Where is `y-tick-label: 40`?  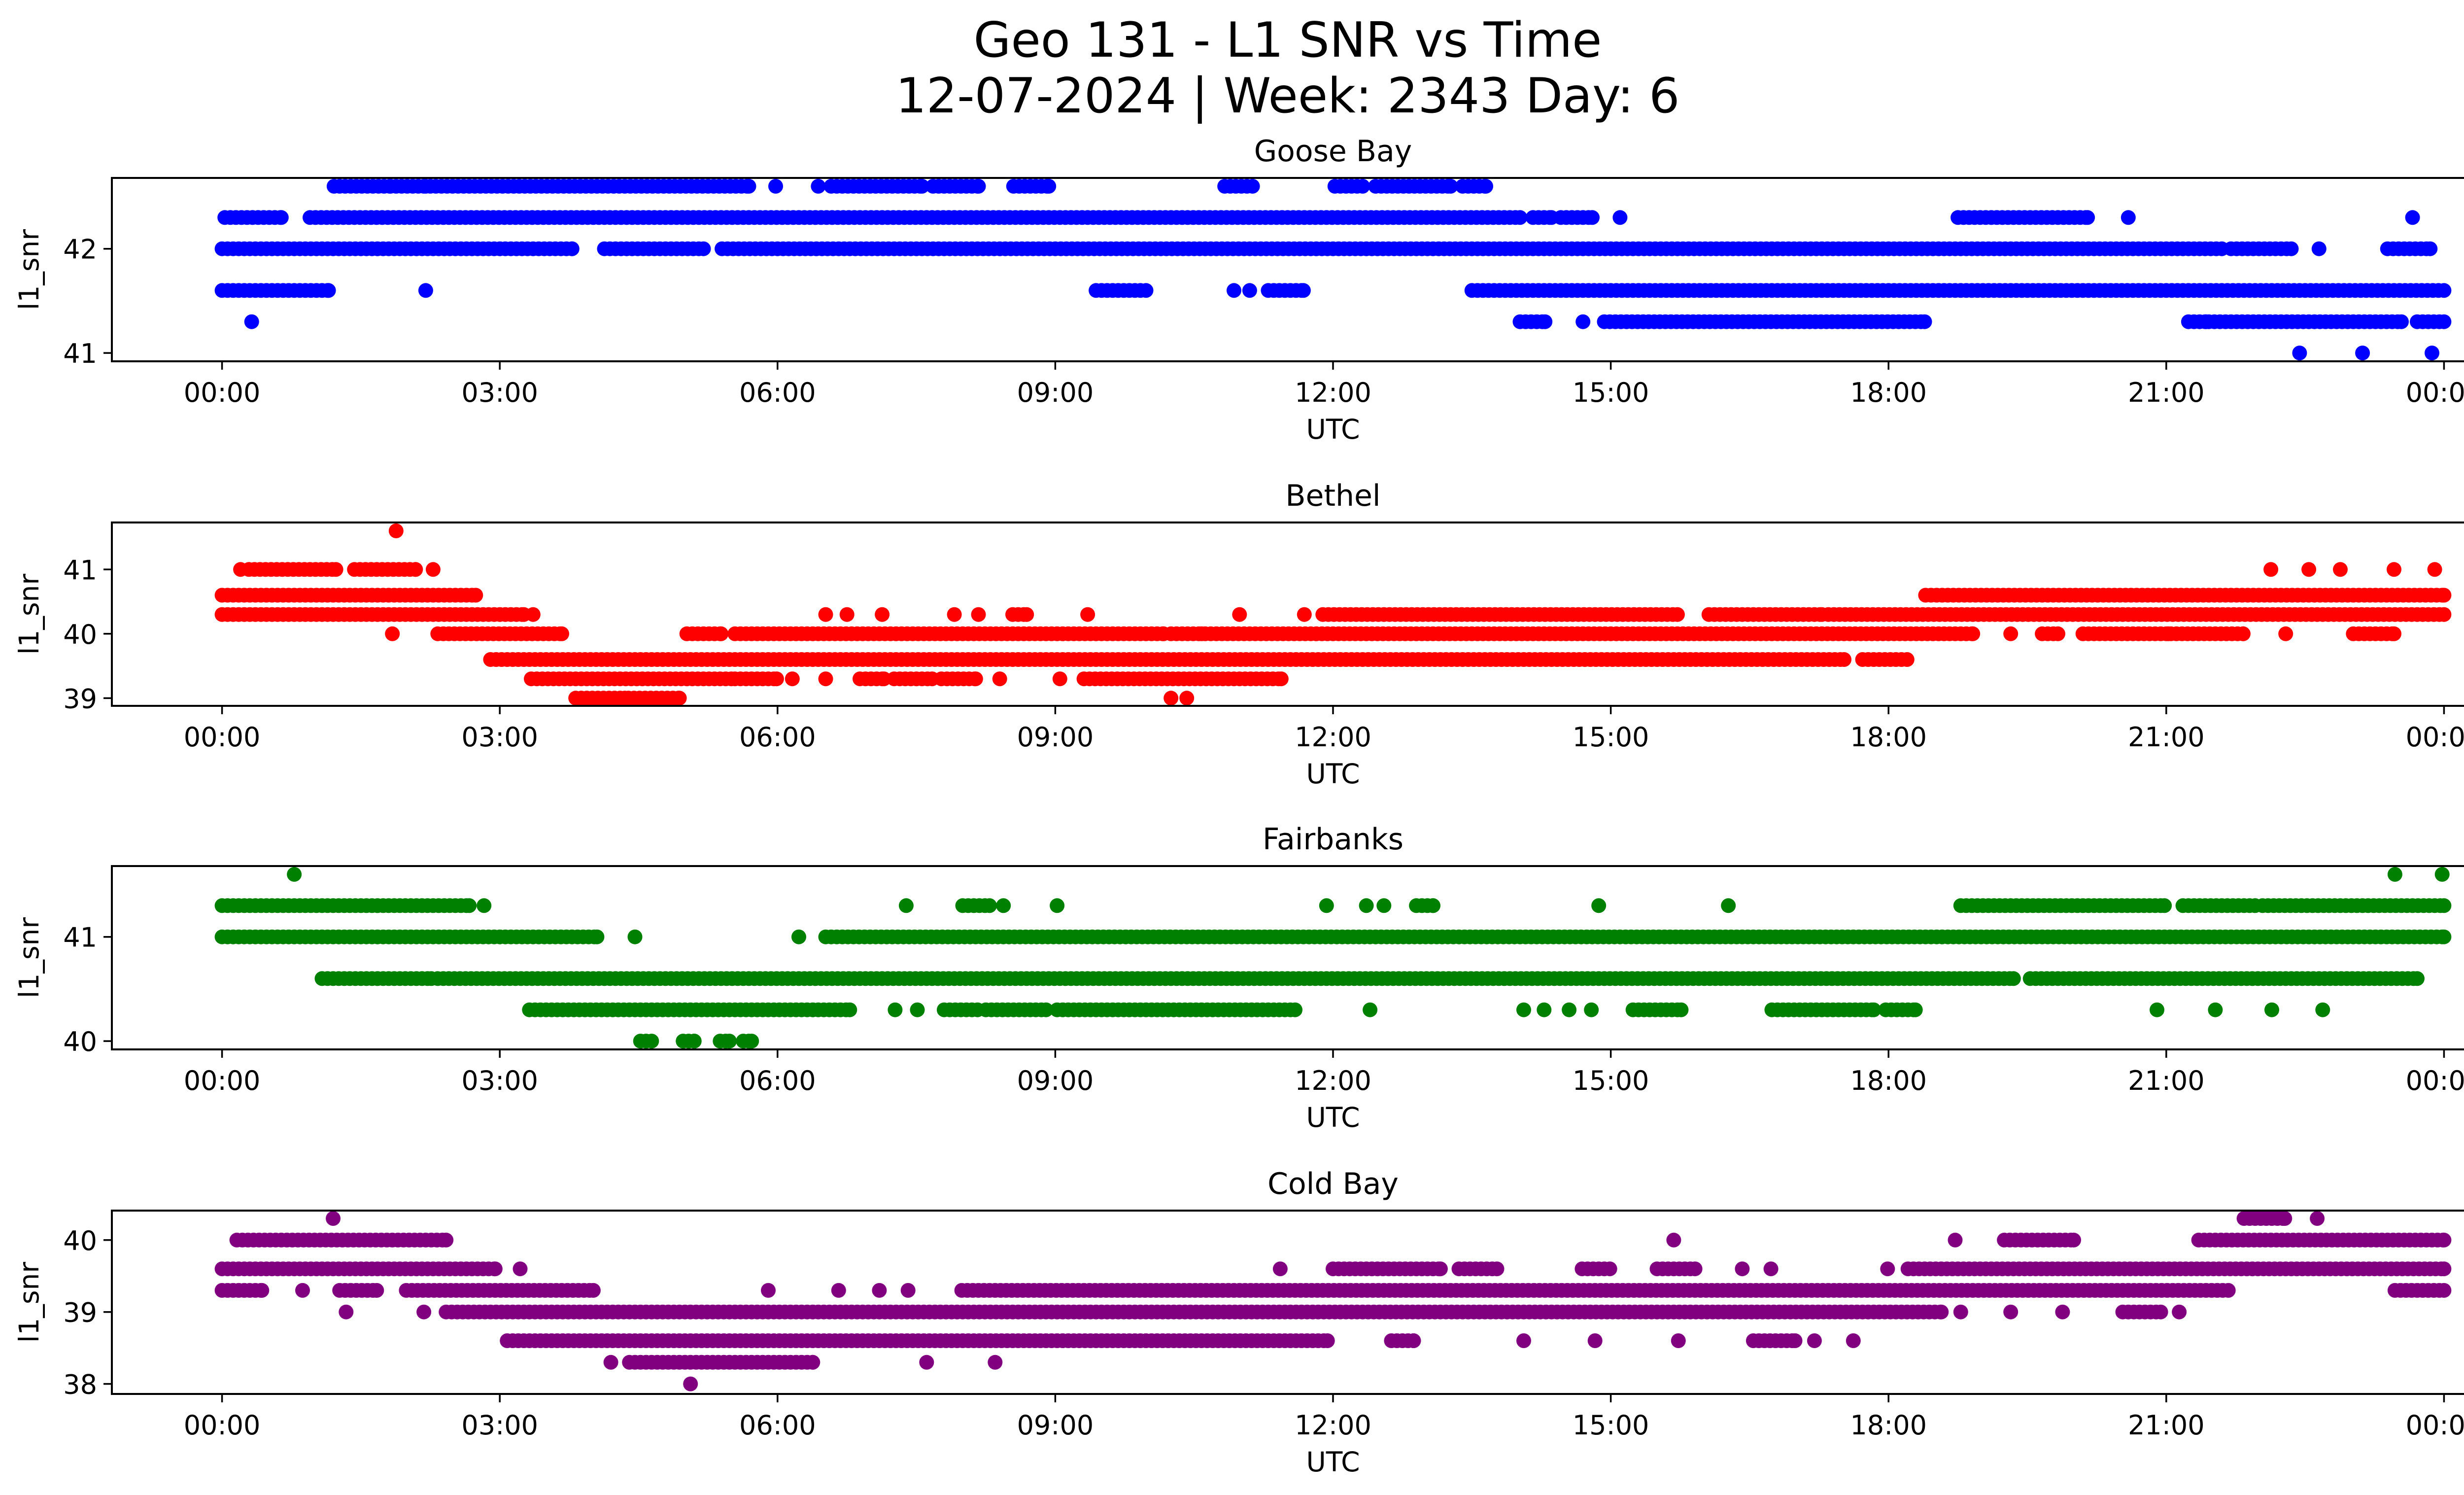 y-tick-label: 40 is located at coordinates (80, 634).